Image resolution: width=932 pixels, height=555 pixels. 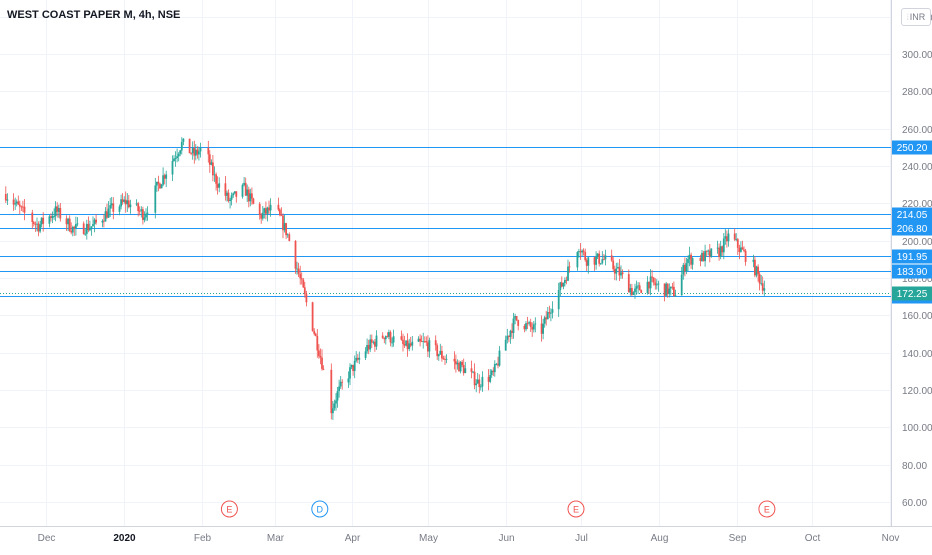 What do you see at coordinates (320, 509) in the screenshot?
I see `dividend-event-marker` at bounding box center [320, 509].